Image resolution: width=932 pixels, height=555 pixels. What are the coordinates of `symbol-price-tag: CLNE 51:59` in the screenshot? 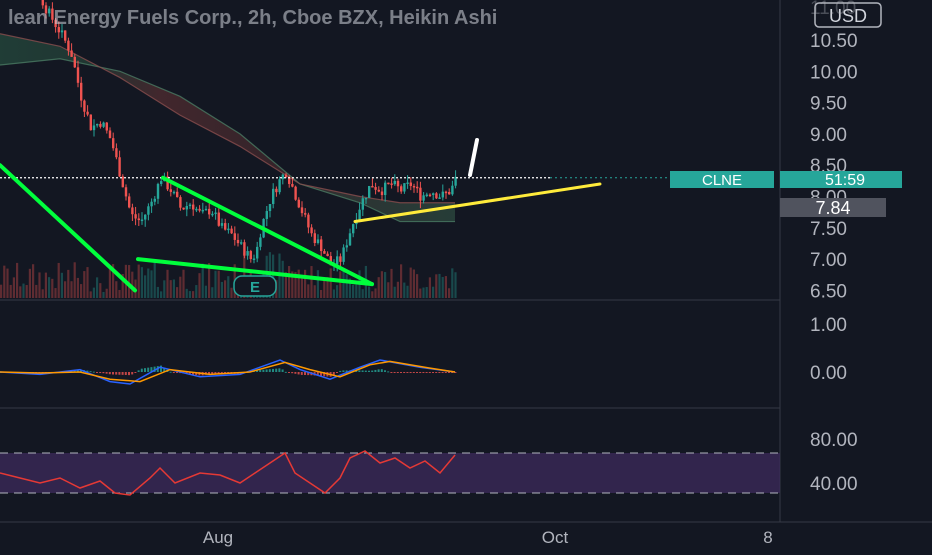 It's located at (786, 180).